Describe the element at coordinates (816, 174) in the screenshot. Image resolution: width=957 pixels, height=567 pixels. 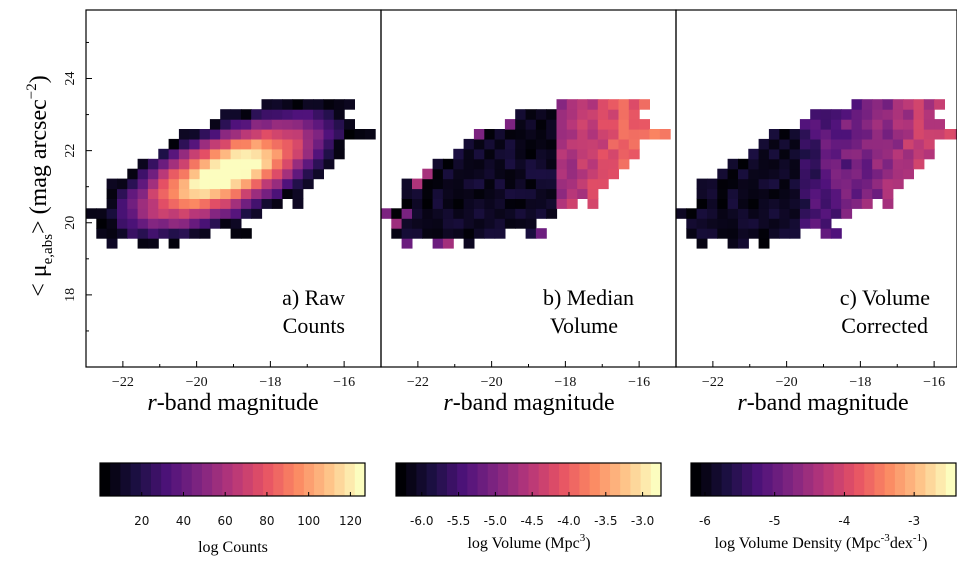
I see `panel-c` at that location.